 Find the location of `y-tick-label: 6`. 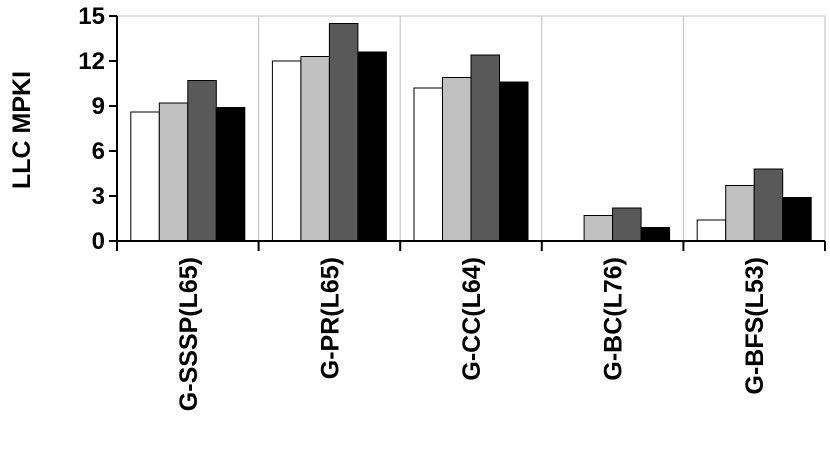

y-tick-label: 6 is located at coordinates (98, 151).